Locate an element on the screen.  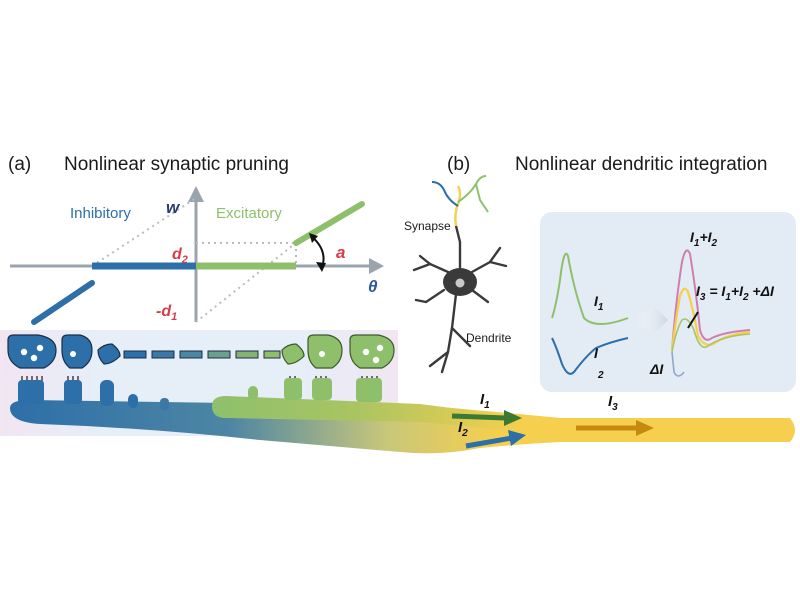
current-i1-arrowhead-icon is located at coordinates (513, 418).